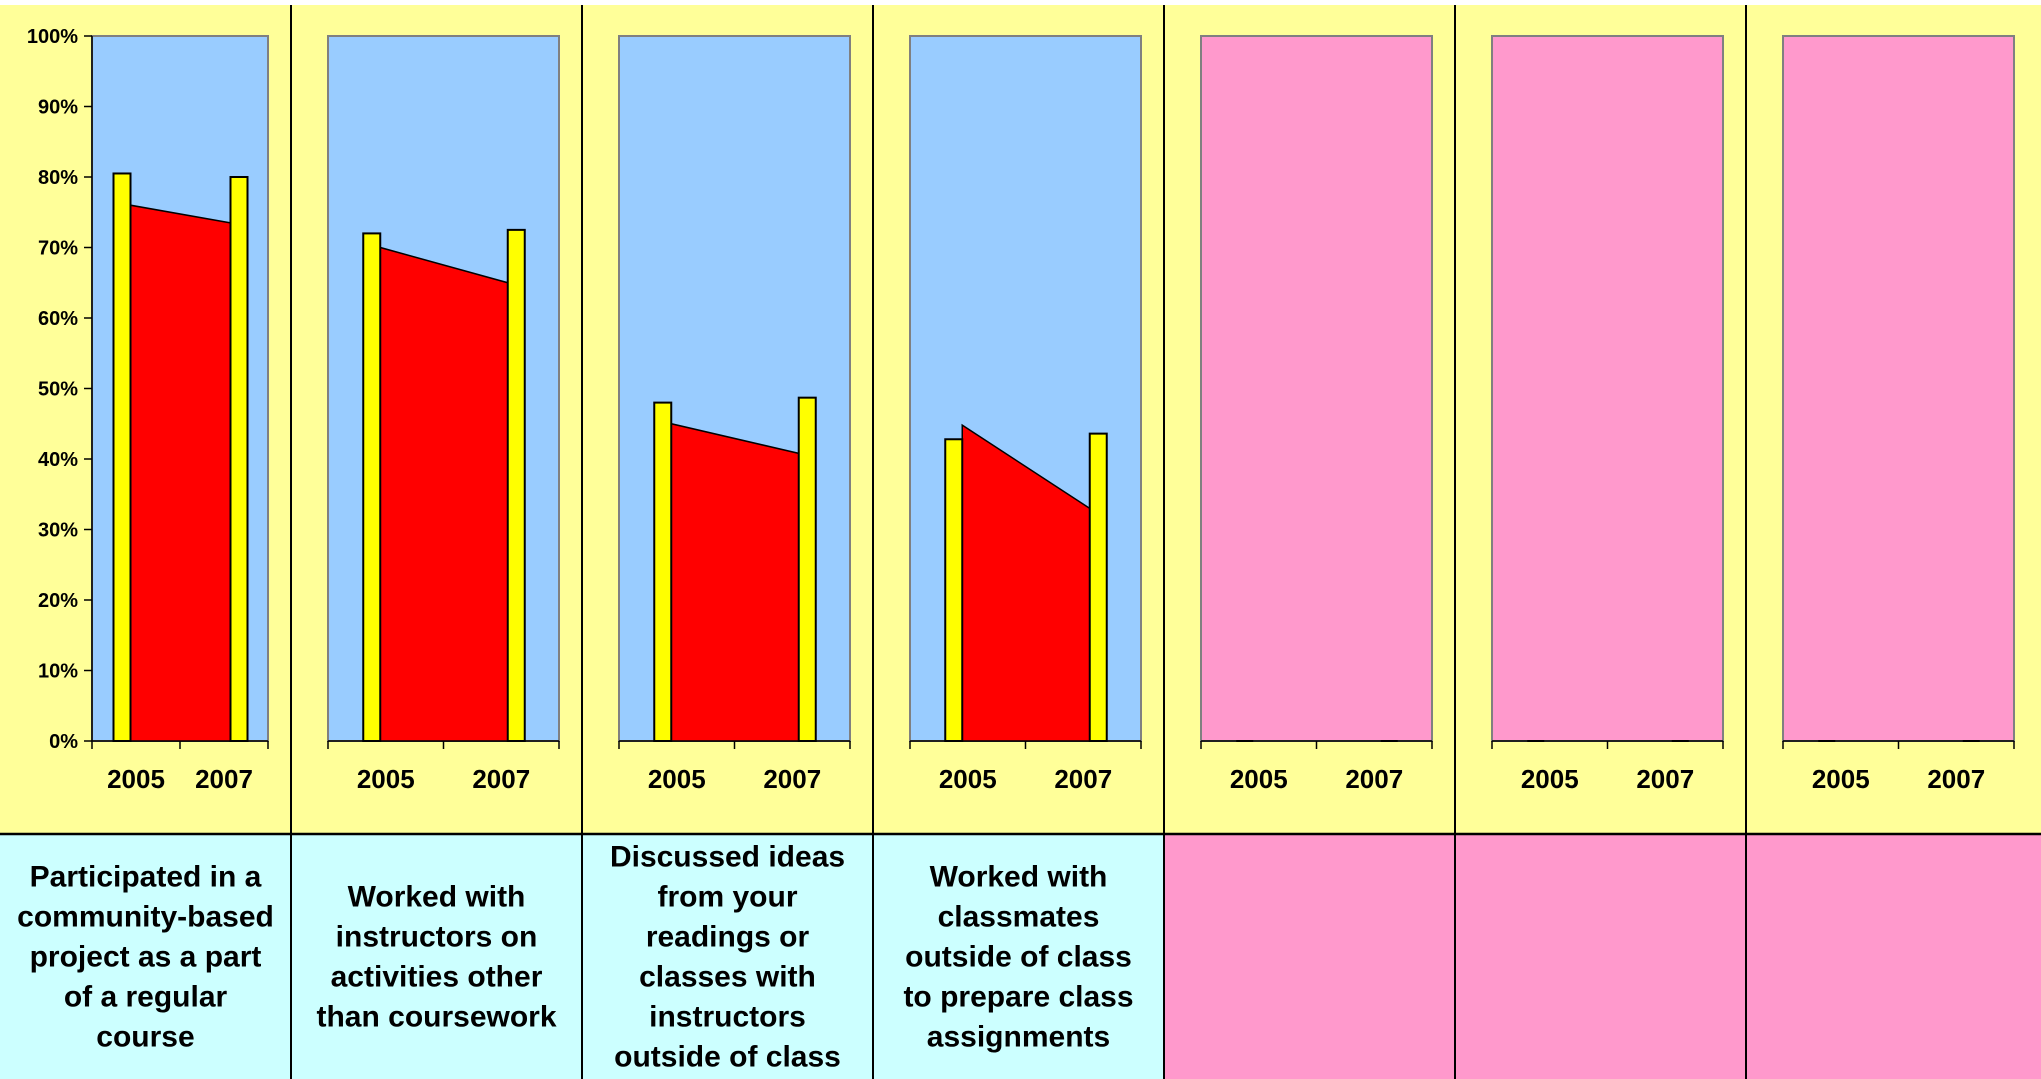 The height and width of the screenshot is (1079, 2041). Describe the element at coordinates (437, 937) in the screenshot. I see `description-line: instructors on` at that location.